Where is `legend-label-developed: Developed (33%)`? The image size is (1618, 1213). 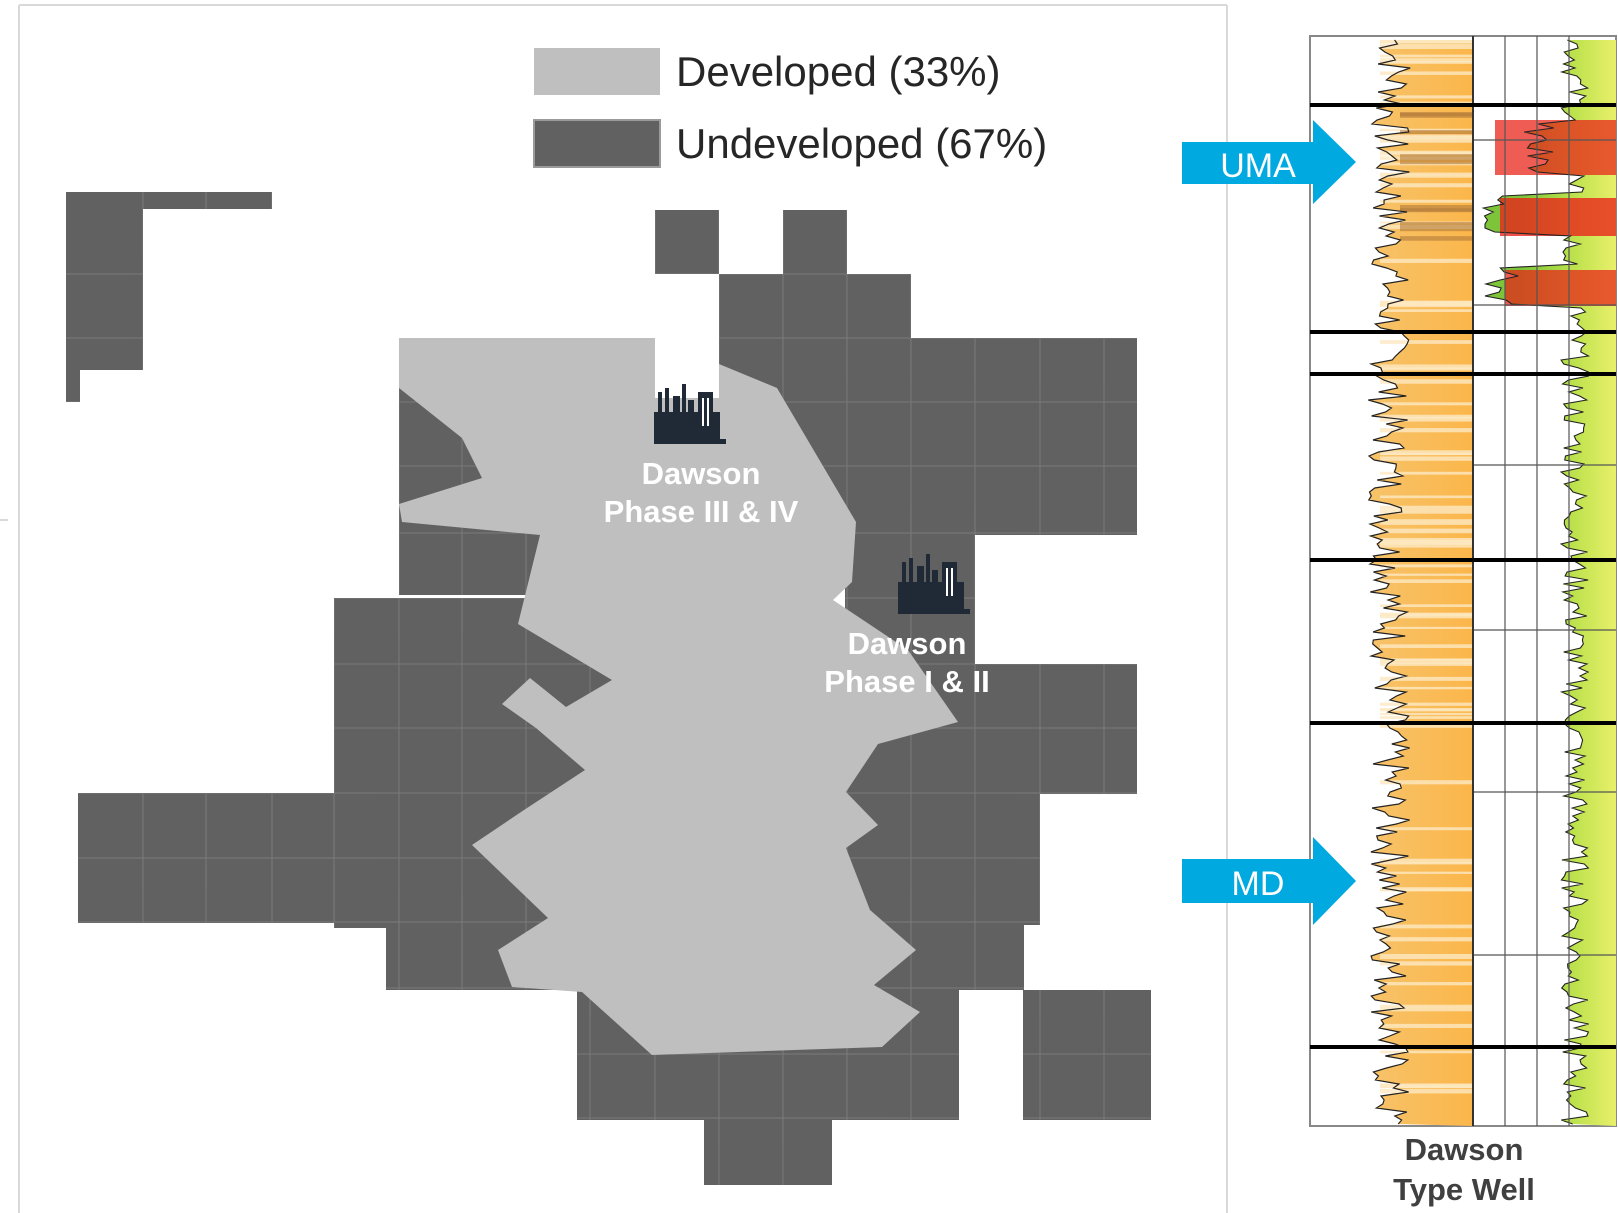 legend-label-developed: Developed (33%) is located at coordinates (838, 71).